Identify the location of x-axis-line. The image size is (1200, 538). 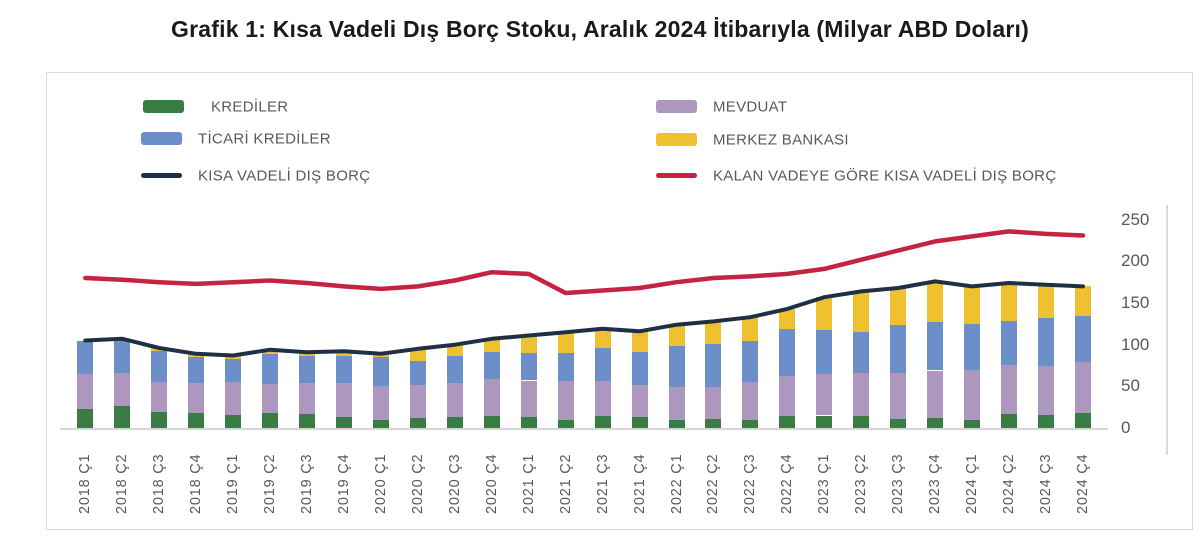
(584, 429).